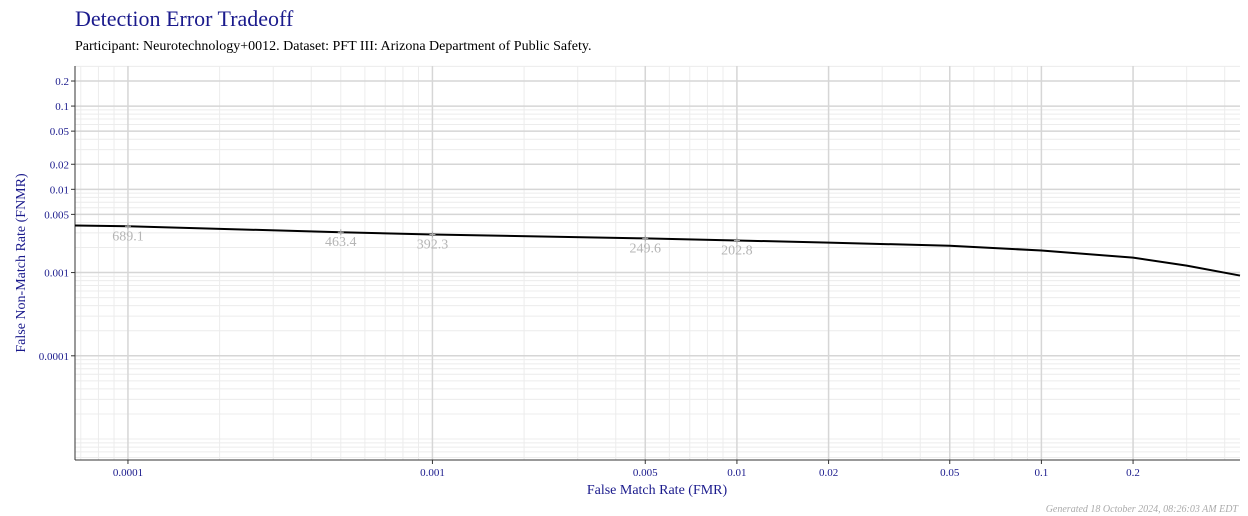  Describe the element at coordinates (1042, 473) in the screenshot. I see `x-tick-label: 0.1` at that location.